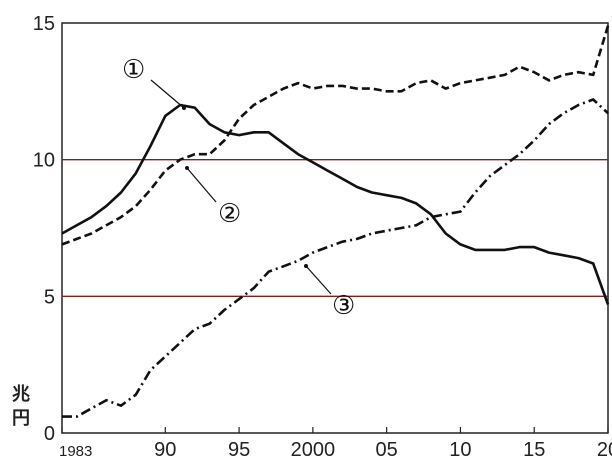  Describe the element at coordinates (165, 449) in the screenshot. I see `x-tick-label: 90` at that location.